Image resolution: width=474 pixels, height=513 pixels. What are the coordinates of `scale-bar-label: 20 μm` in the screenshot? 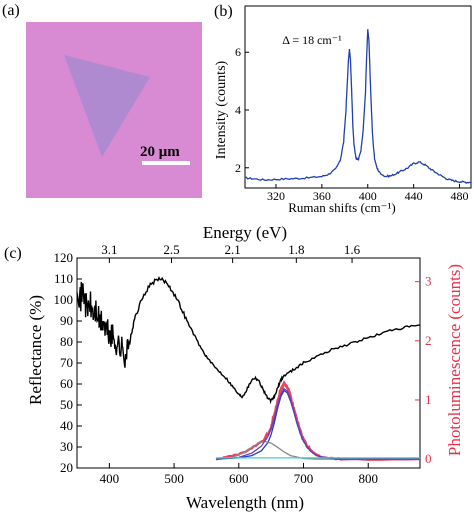 It's located at (160, 152).